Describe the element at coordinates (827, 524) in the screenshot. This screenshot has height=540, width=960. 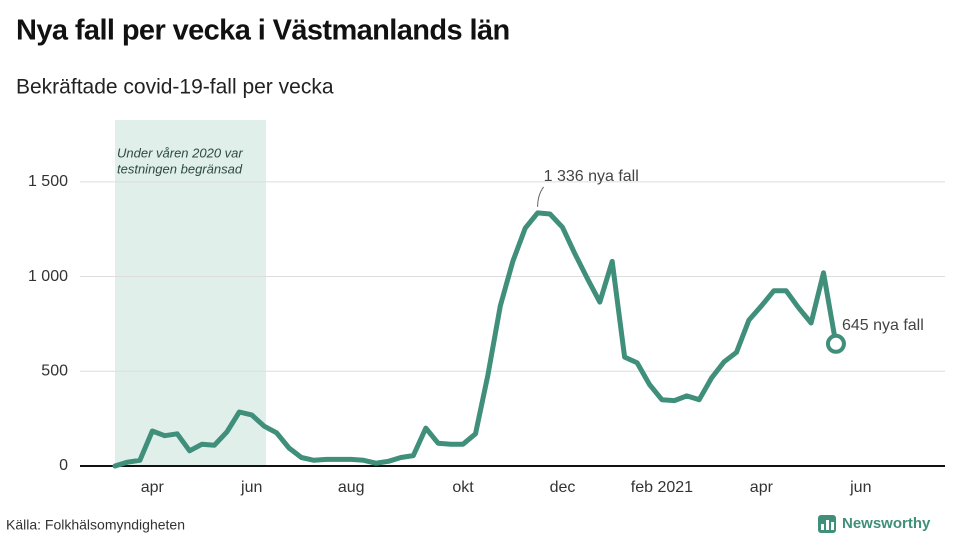
I see `logo-icon` at that location.